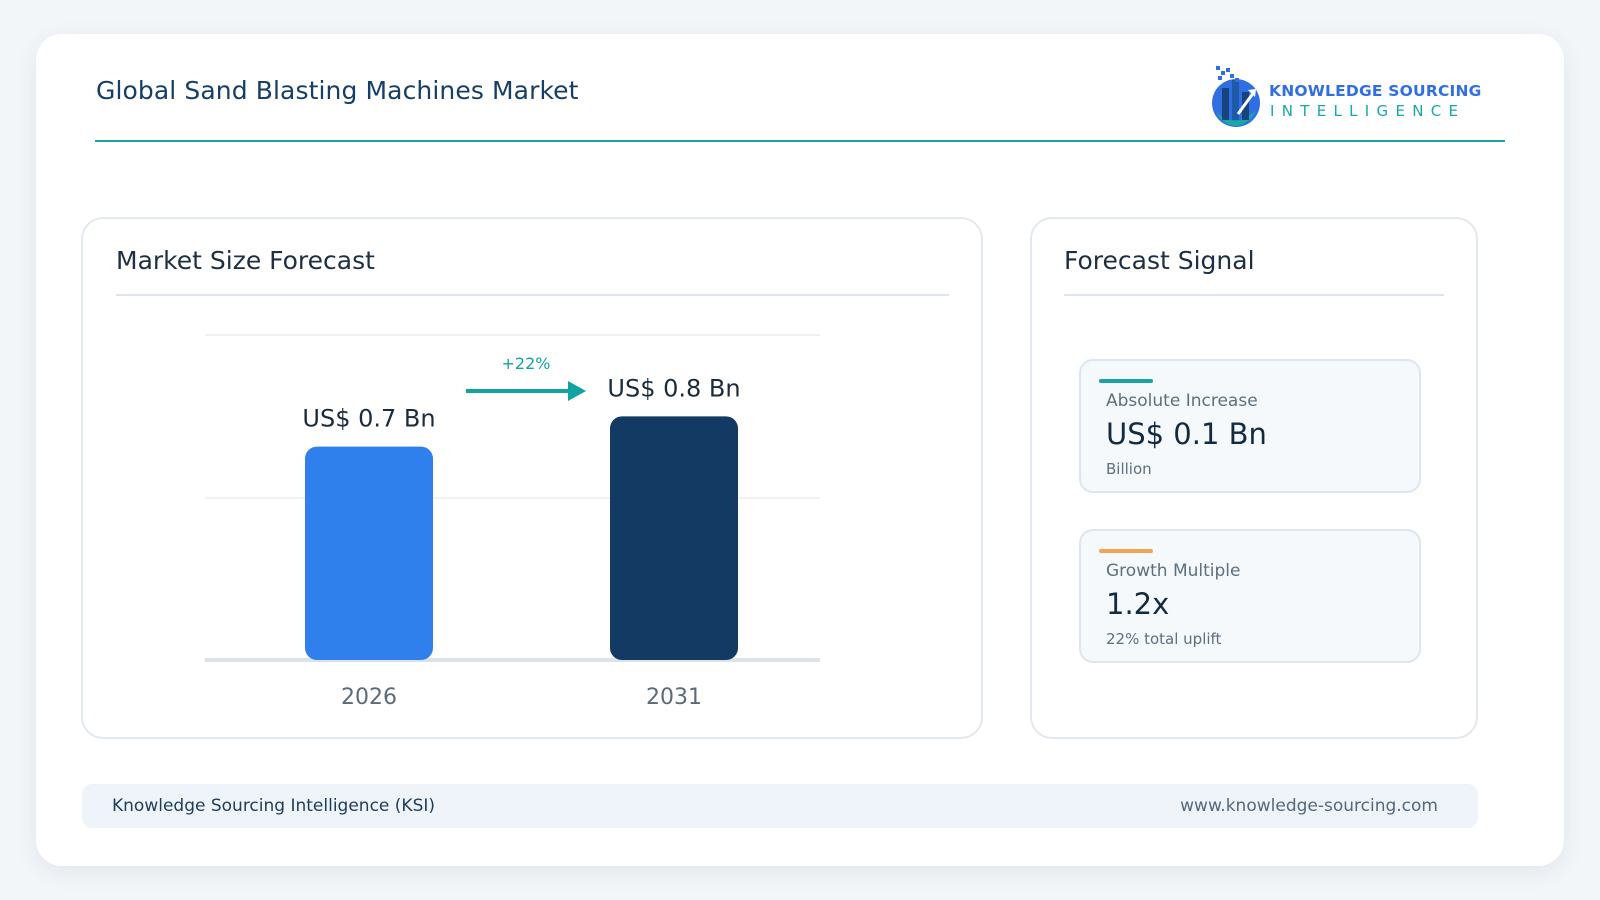  I want to click on bar-value-label: US$ 0.8 Bn, so click(673, 388).